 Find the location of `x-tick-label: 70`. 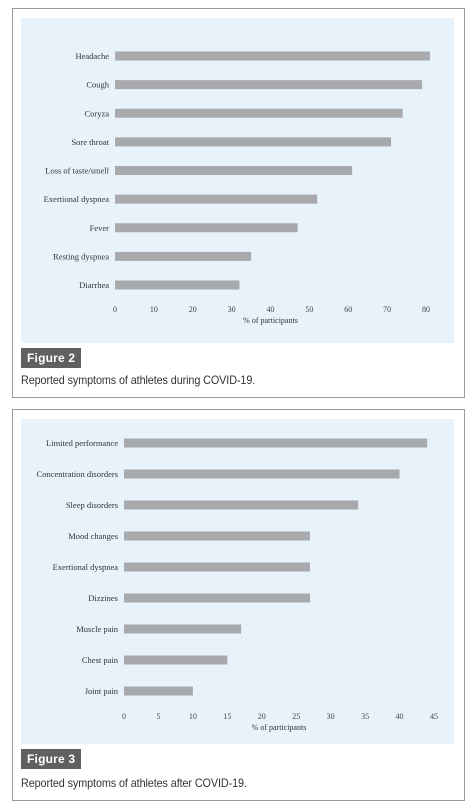

x-tick-label: 70 is located at coordinates (387, 309).